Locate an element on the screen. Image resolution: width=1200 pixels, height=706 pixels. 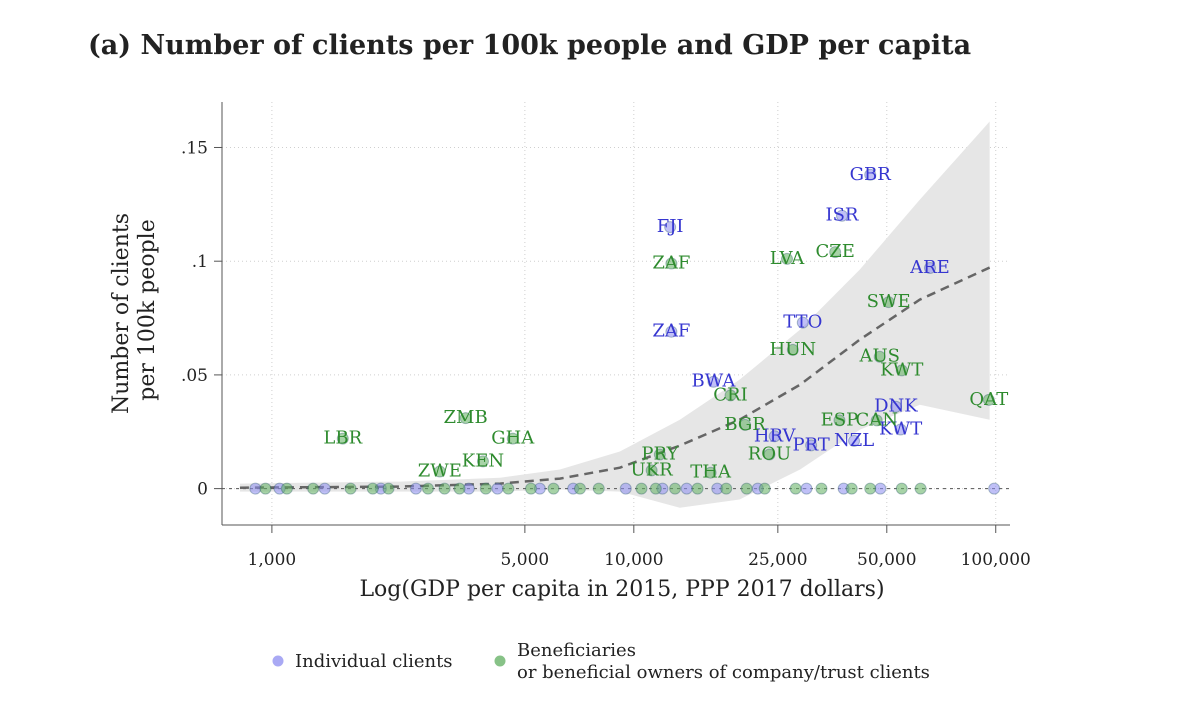
point-label: ISR is located at coordinates (841, 215).